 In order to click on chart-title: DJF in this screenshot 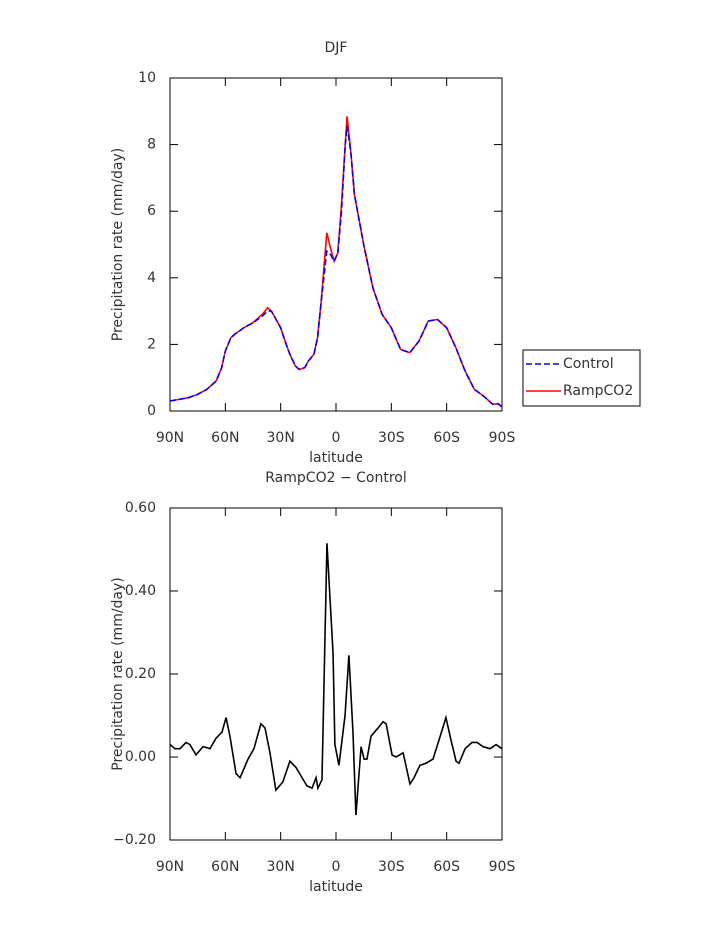, I will do `click(336, 48)`.